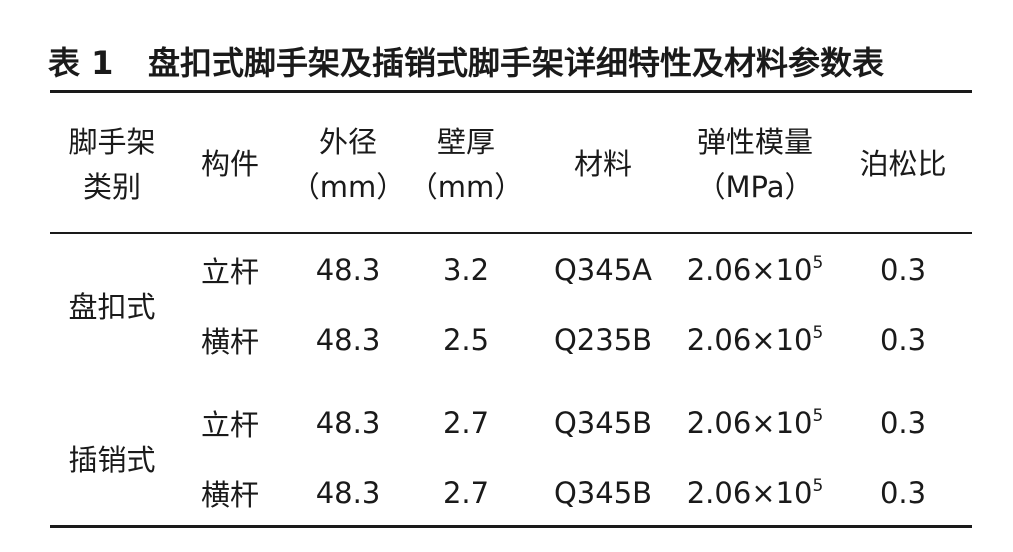 The image size is (1013, 552). Describe the element at coordinates (112, 142) in the screenshot. I see `header-cell: 脚手架` at that location.